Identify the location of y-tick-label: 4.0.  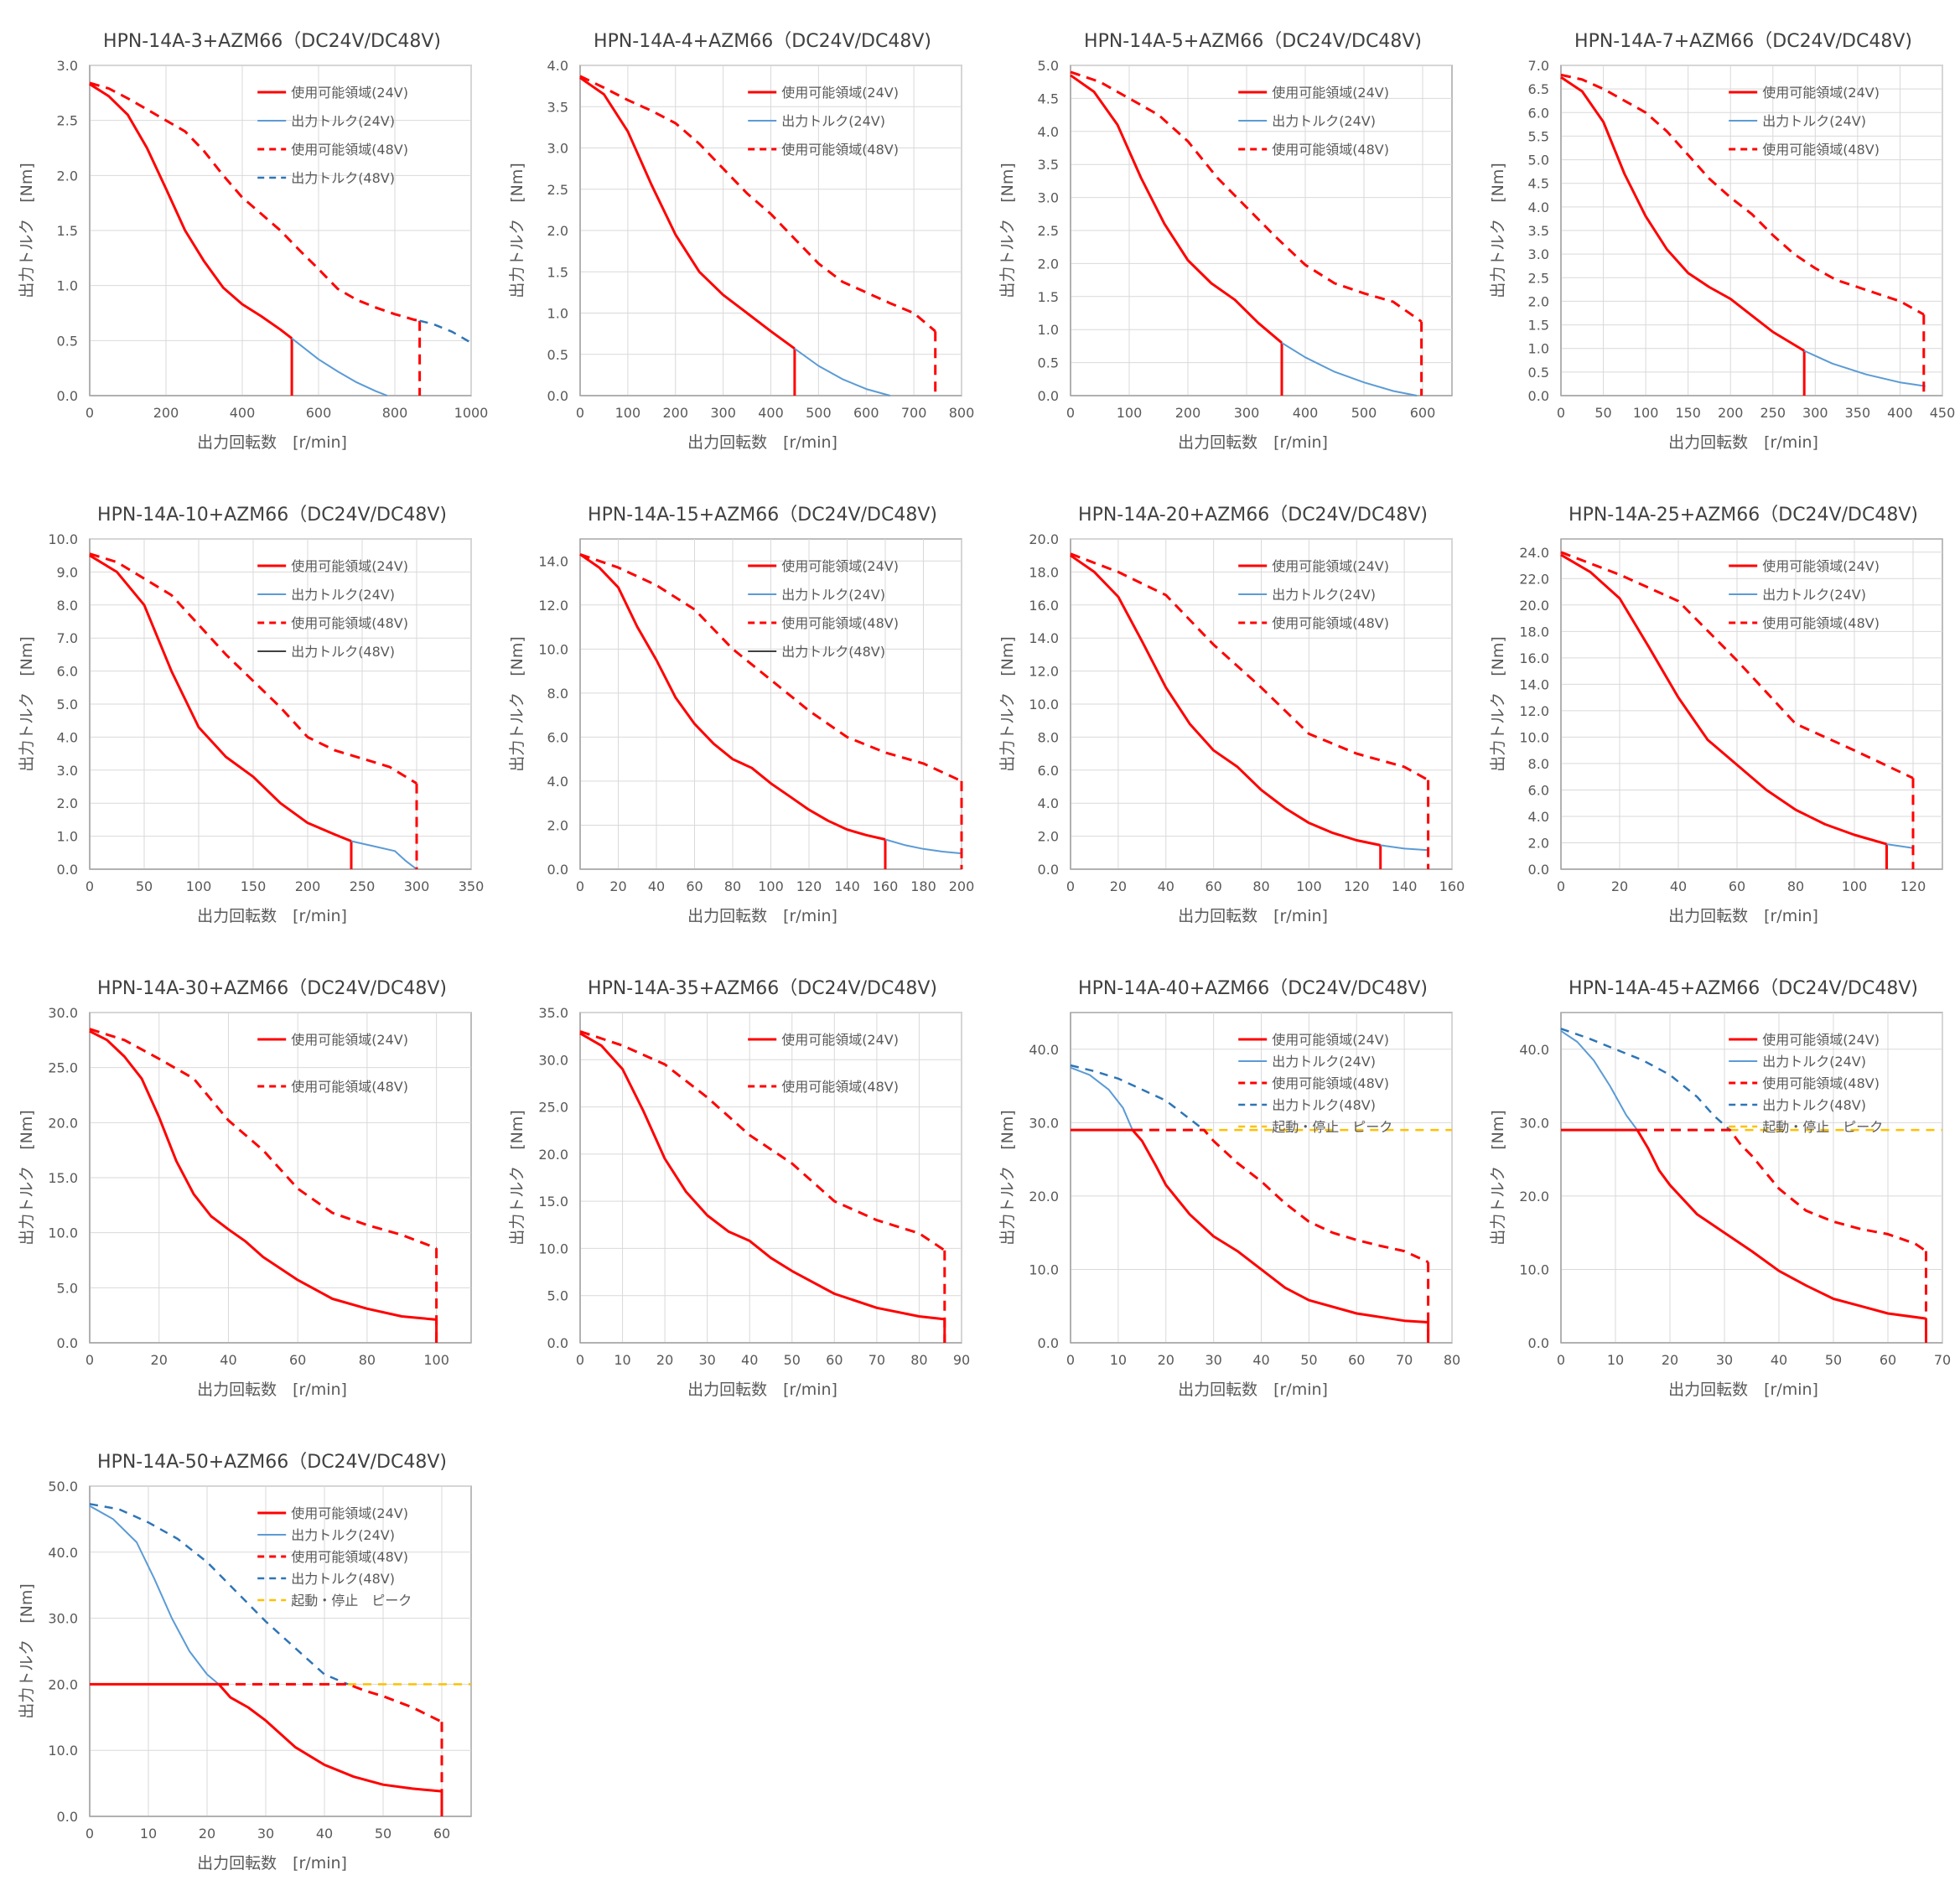
(557, 66).